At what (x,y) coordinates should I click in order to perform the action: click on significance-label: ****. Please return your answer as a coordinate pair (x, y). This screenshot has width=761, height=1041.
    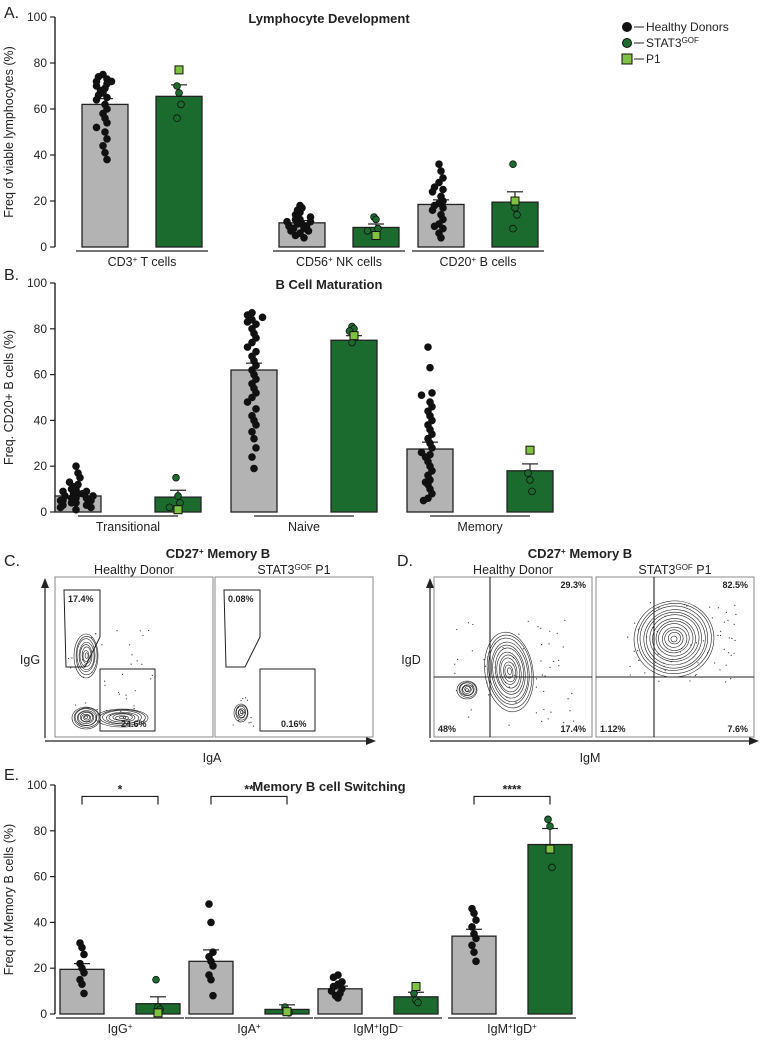
    Looking at the image, I should click on (512, 789).